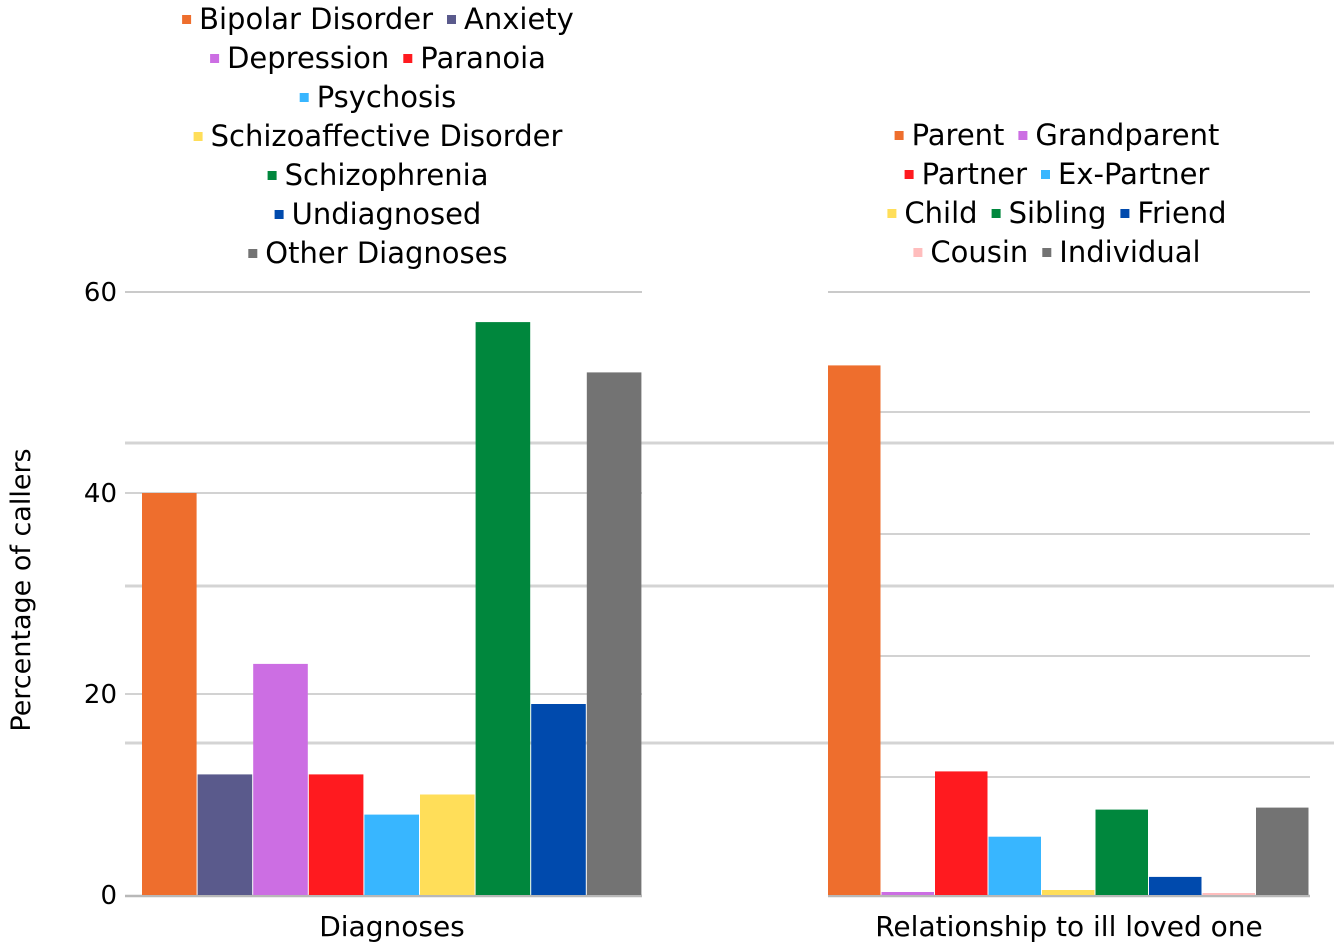 This screenshot has height=948, width=1334. What do you see at coordinates (1014, 865) in the screenshot?
I see `bar-ex-partner` at bounding box center [1014, 865].